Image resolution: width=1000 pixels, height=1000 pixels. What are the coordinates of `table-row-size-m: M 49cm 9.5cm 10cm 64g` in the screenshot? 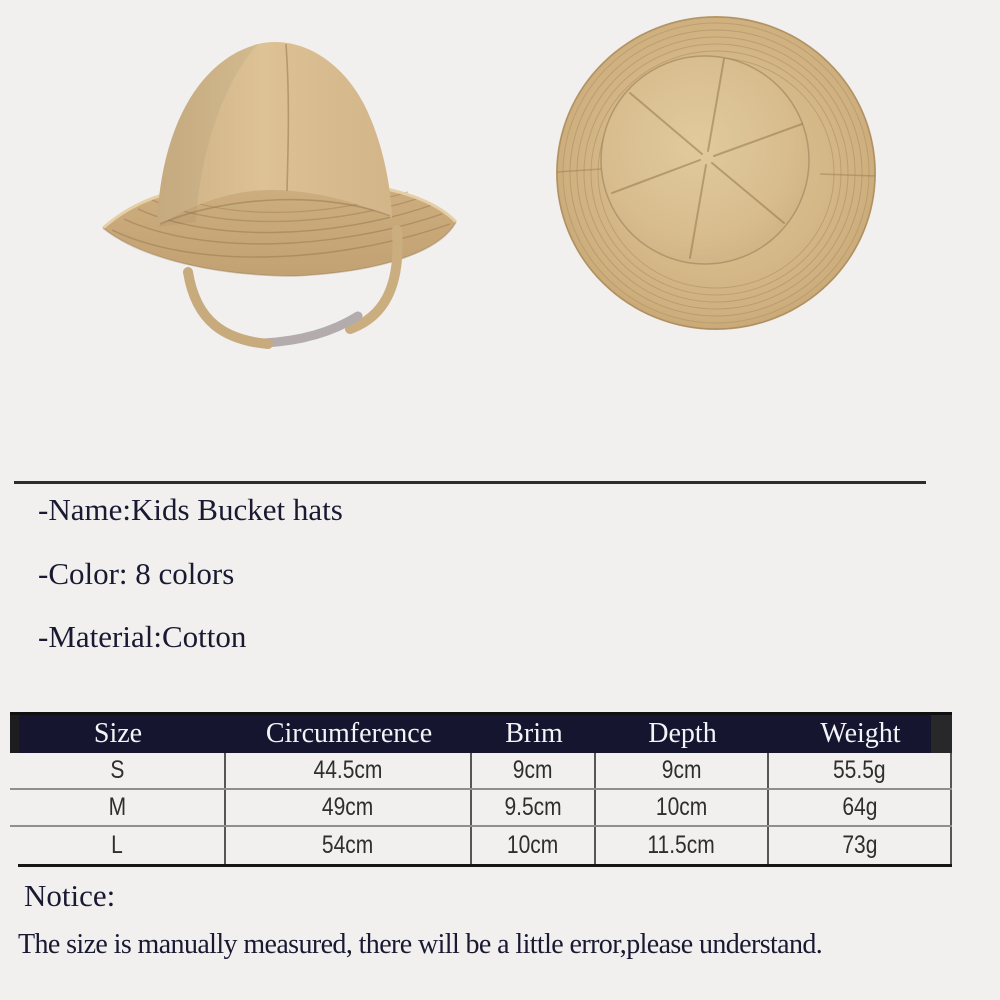 It's located at (481, 808).